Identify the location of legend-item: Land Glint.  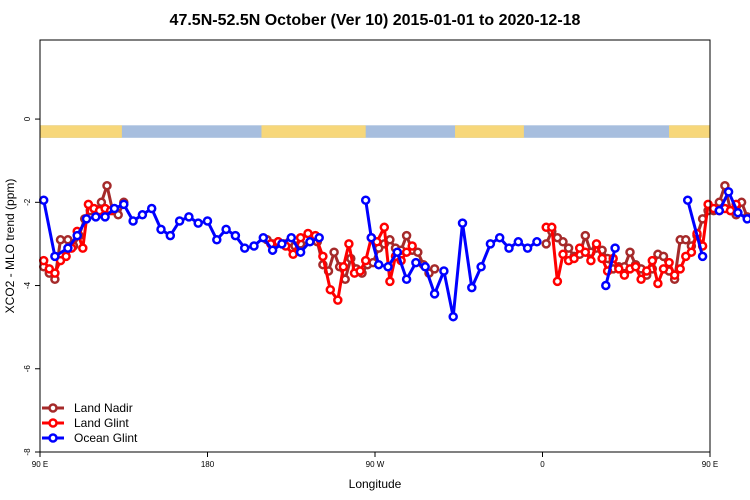
(85, 423).